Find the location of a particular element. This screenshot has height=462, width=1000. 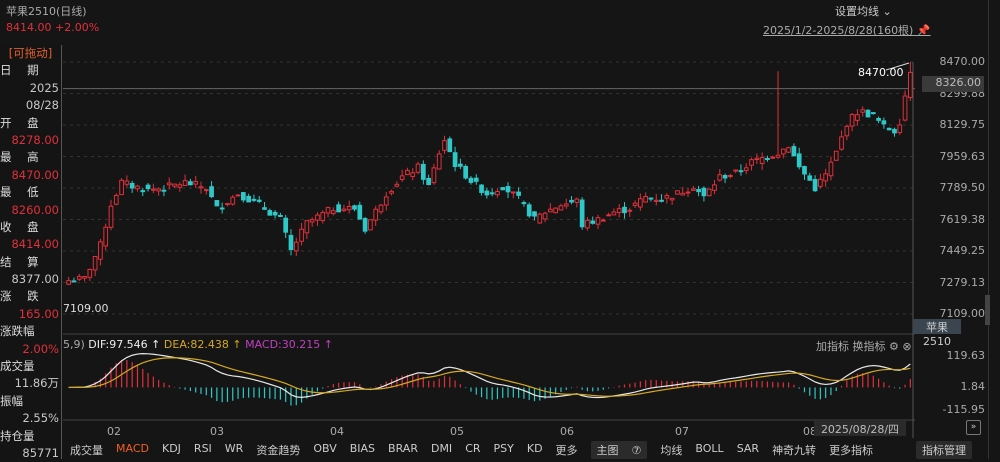

month-label: 05 is located at coordinates (457, 431).